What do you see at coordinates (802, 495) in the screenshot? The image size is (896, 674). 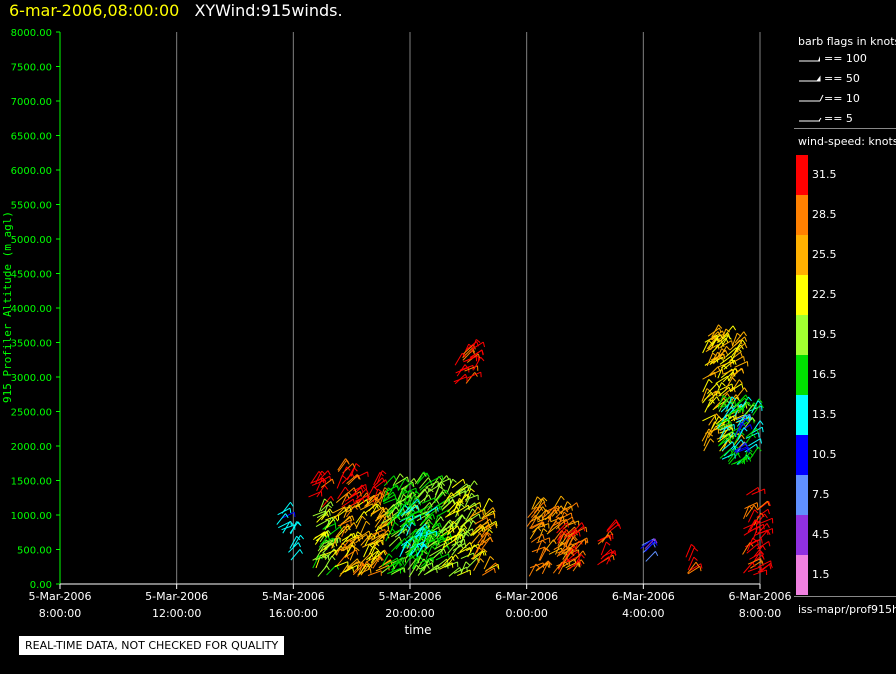 I see `colorbar-swatch` at bounding box center [802, 495].